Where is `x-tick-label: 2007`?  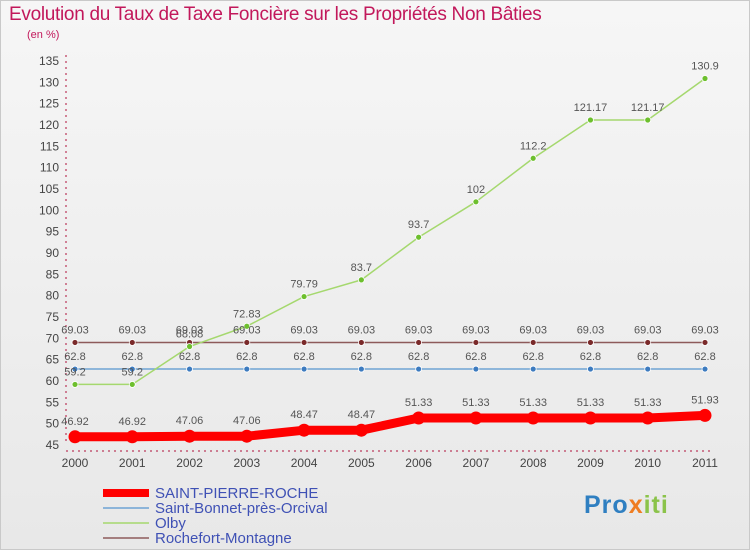 x-tick-label: 2007 is located at coordinates (476, 463).